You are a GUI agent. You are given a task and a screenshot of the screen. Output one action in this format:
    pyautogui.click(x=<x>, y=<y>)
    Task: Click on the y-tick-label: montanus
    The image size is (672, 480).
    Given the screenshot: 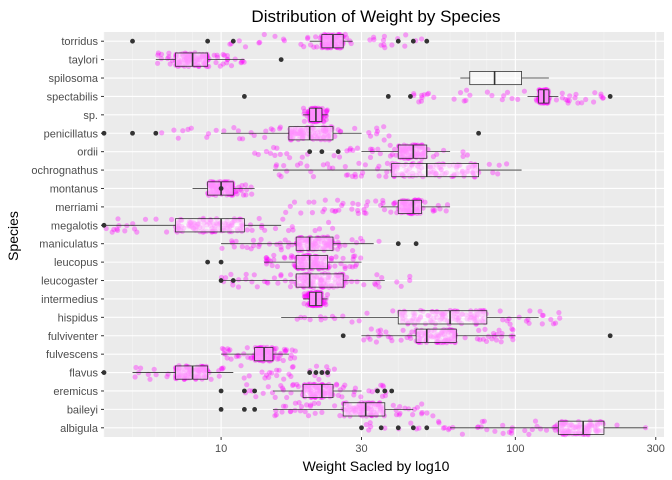 What is the action you would take?
    pyautogui.click(x=74, y=189)
    